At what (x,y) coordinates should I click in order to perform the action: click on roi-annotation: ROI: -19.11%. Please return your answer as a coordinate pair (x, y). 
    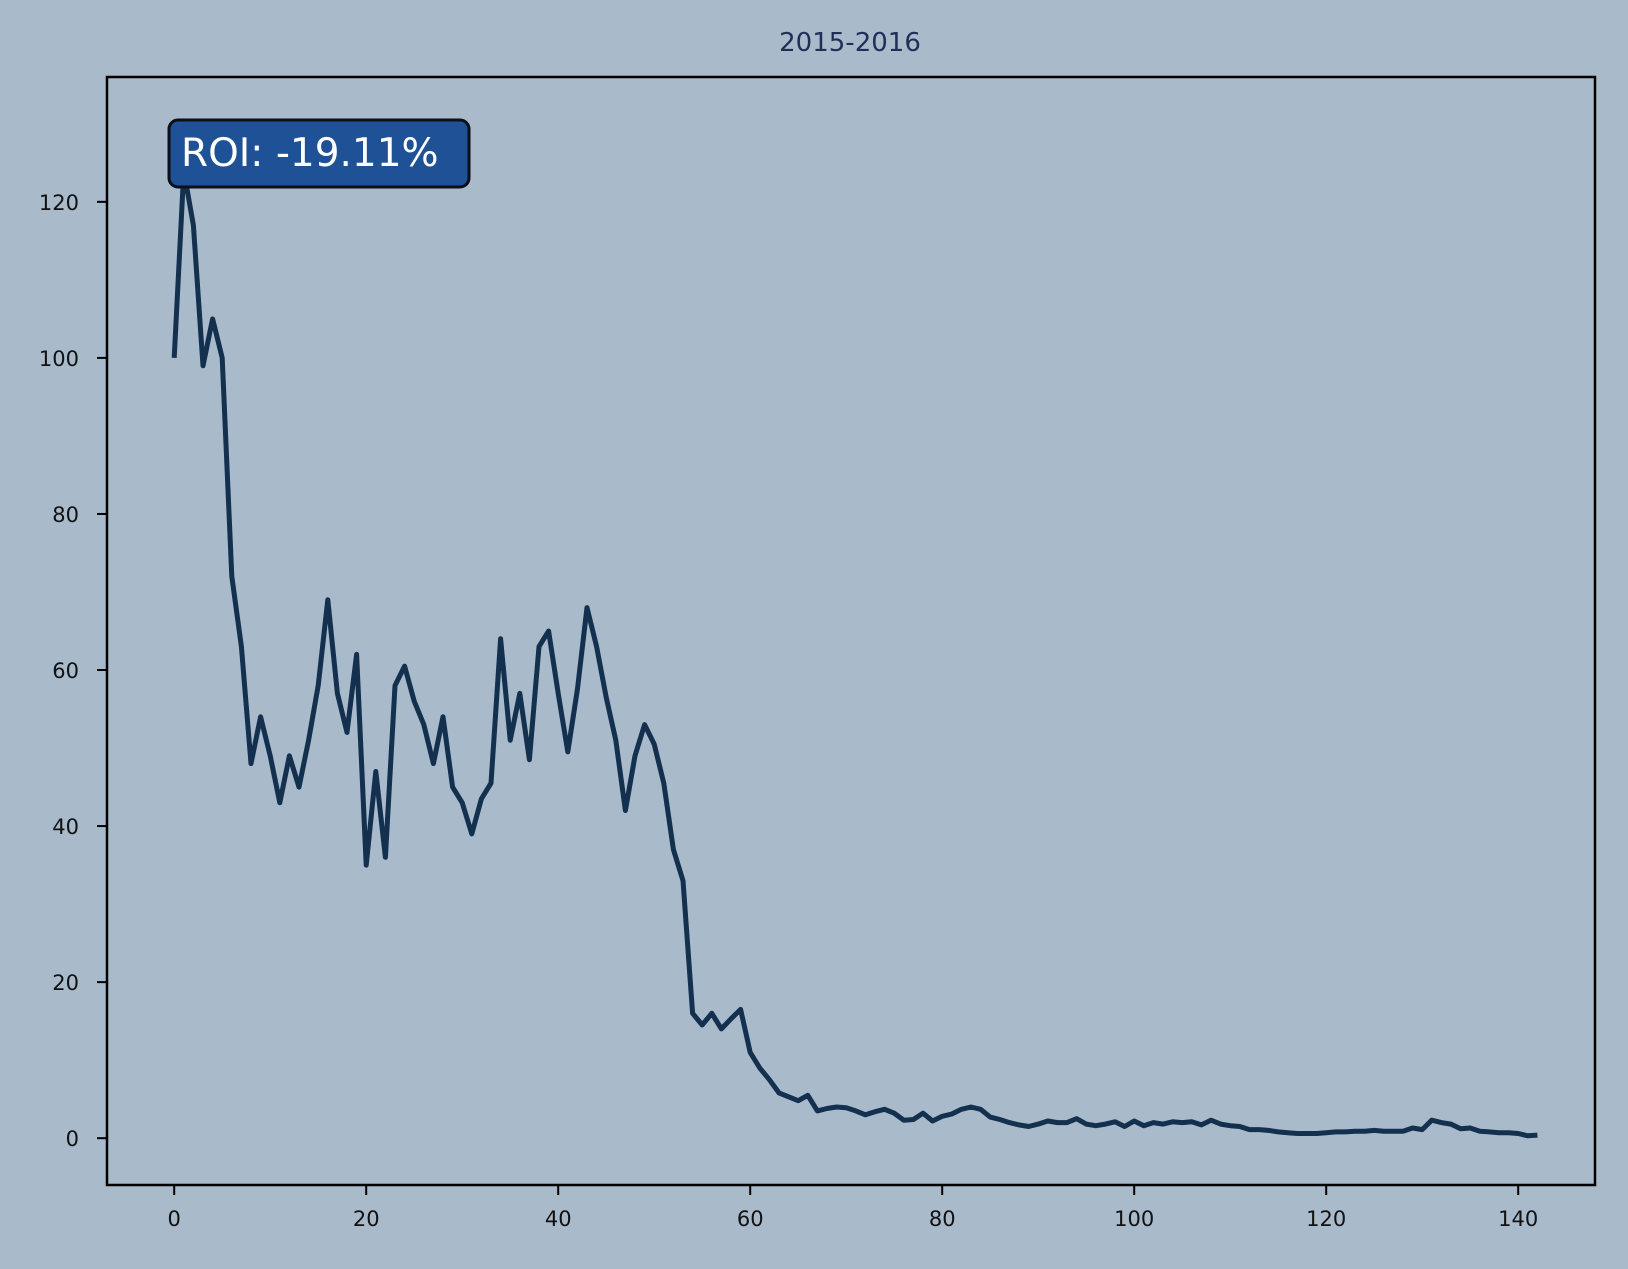
    Looking at the image, I should click on (319, 153).